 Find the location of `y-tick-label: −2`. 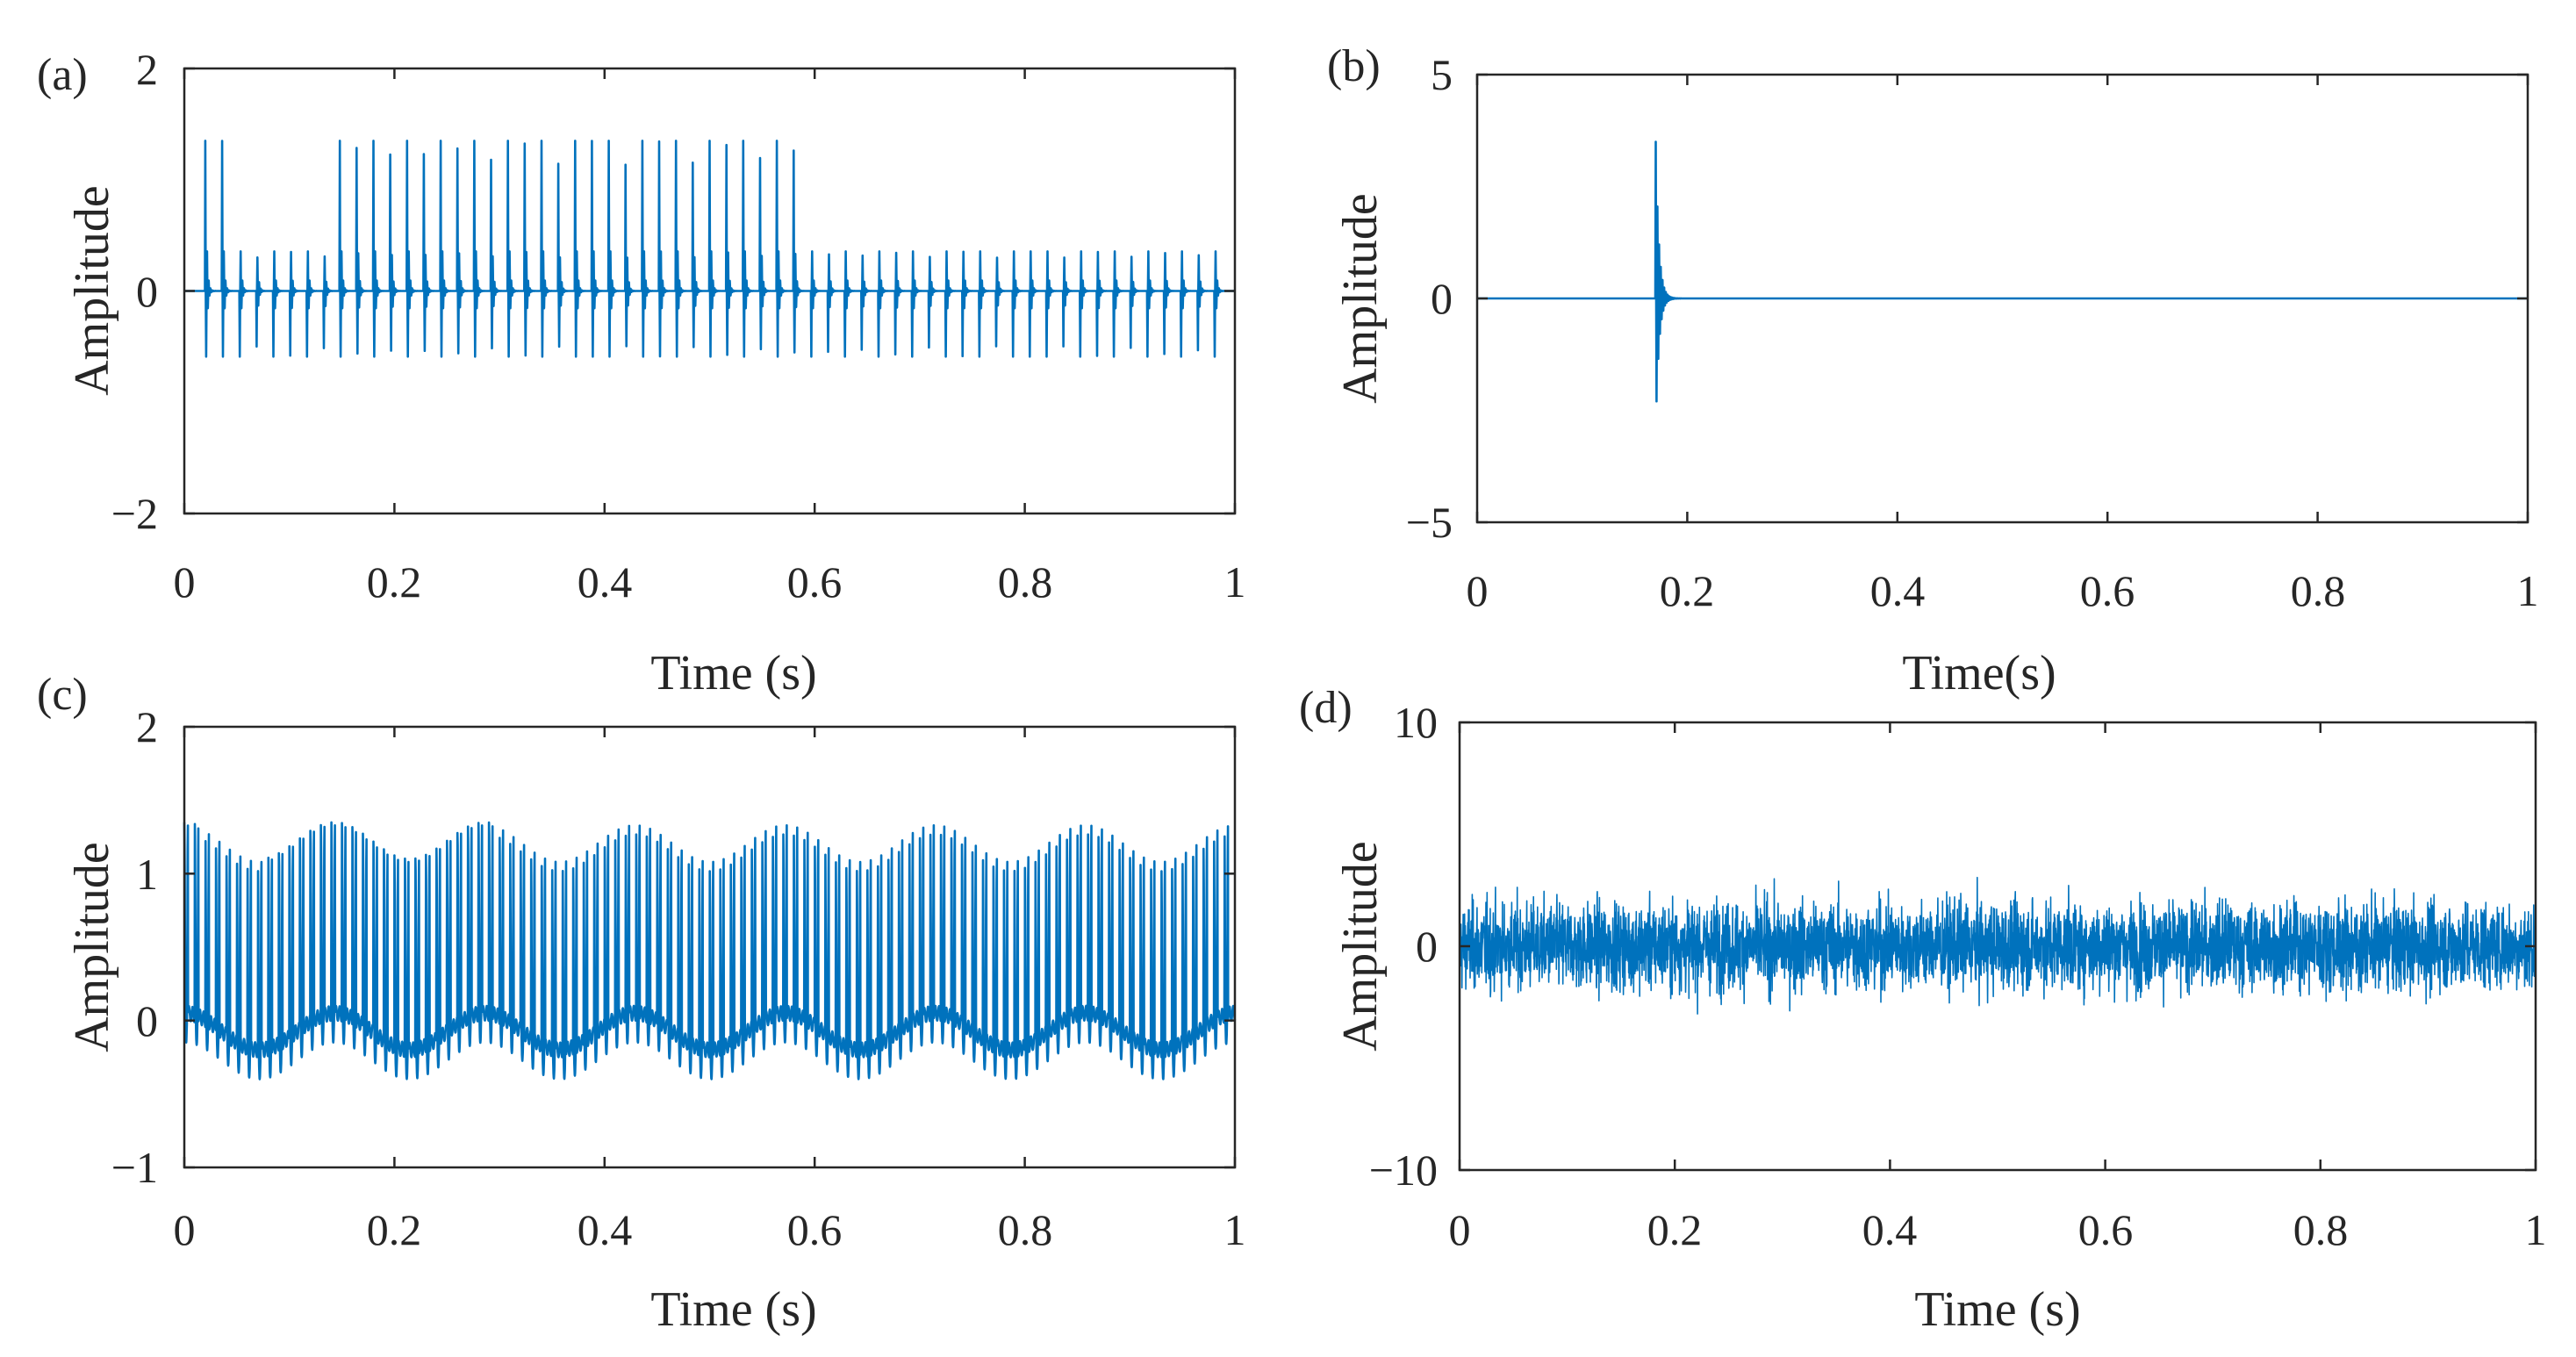

y-tick-label: −2 is located at coordinates (134, 513).